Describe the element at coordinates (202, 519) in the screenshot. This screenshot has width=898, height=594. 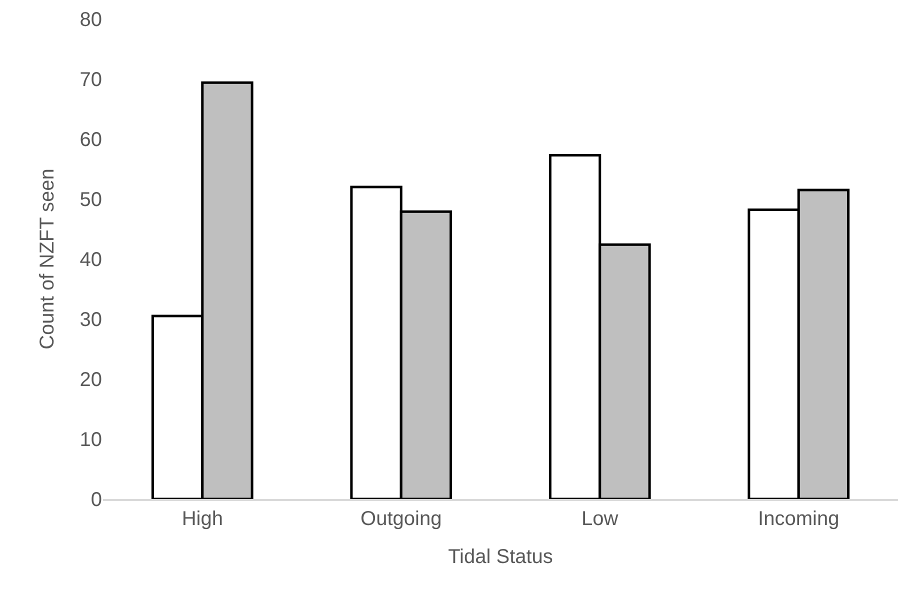
I see `x-tick-label: High` at that location.